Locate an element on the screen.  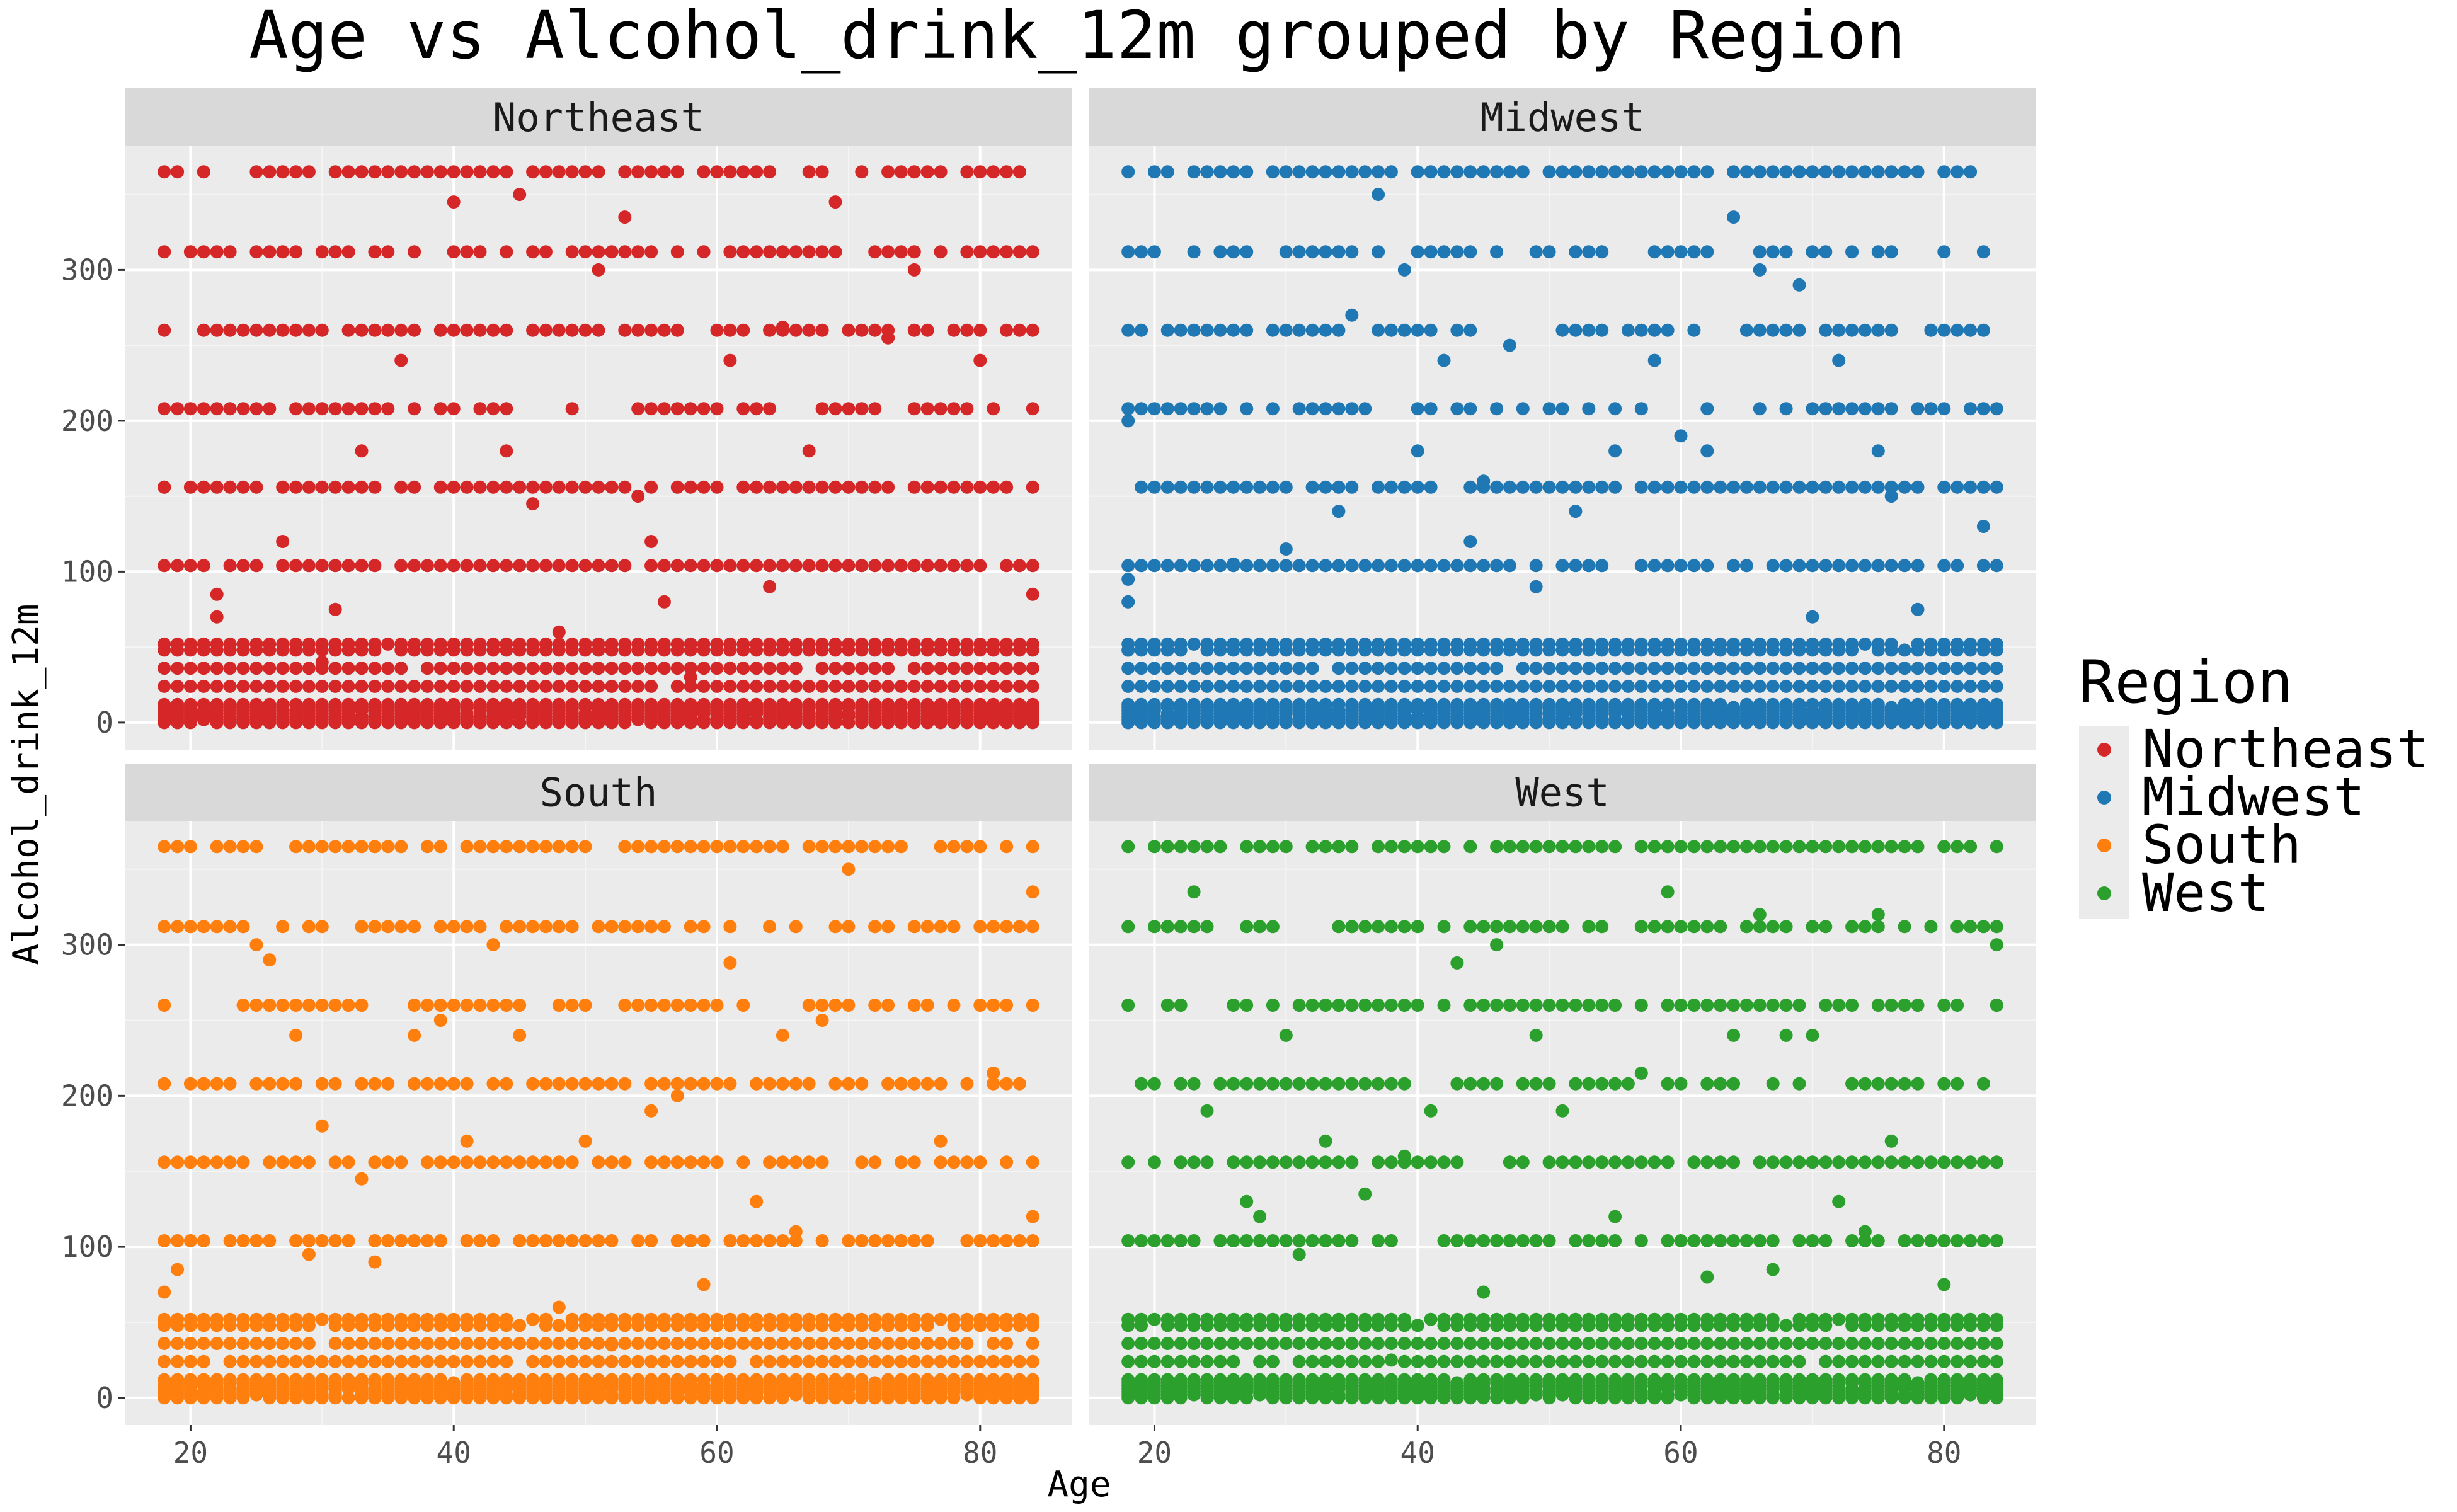
points-northeast is located at coordinates (599, 447).